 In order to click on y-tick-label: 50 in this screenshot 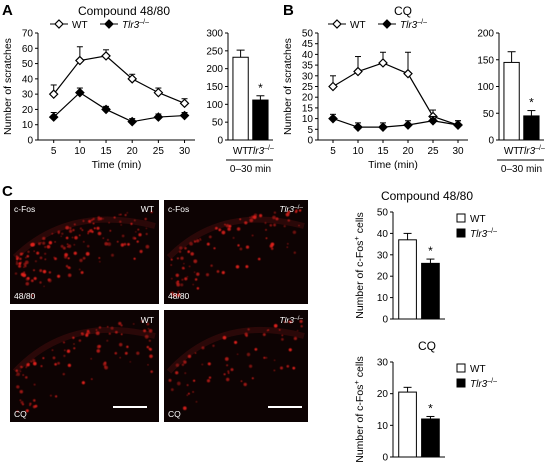, I will do `click(218, 123)`.